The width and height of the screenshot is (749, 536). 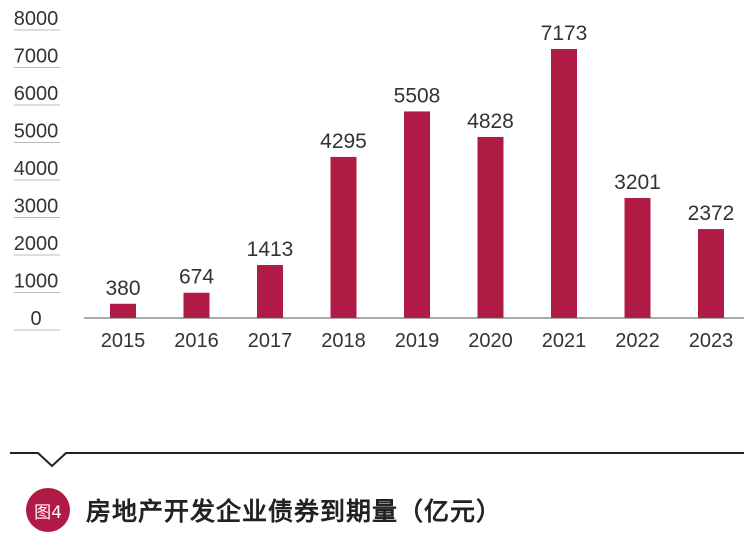 What do you see at coordinates (122, 288) in the screenshot?
I see `data-label-2015: 380` at bounding box center [122, 288].